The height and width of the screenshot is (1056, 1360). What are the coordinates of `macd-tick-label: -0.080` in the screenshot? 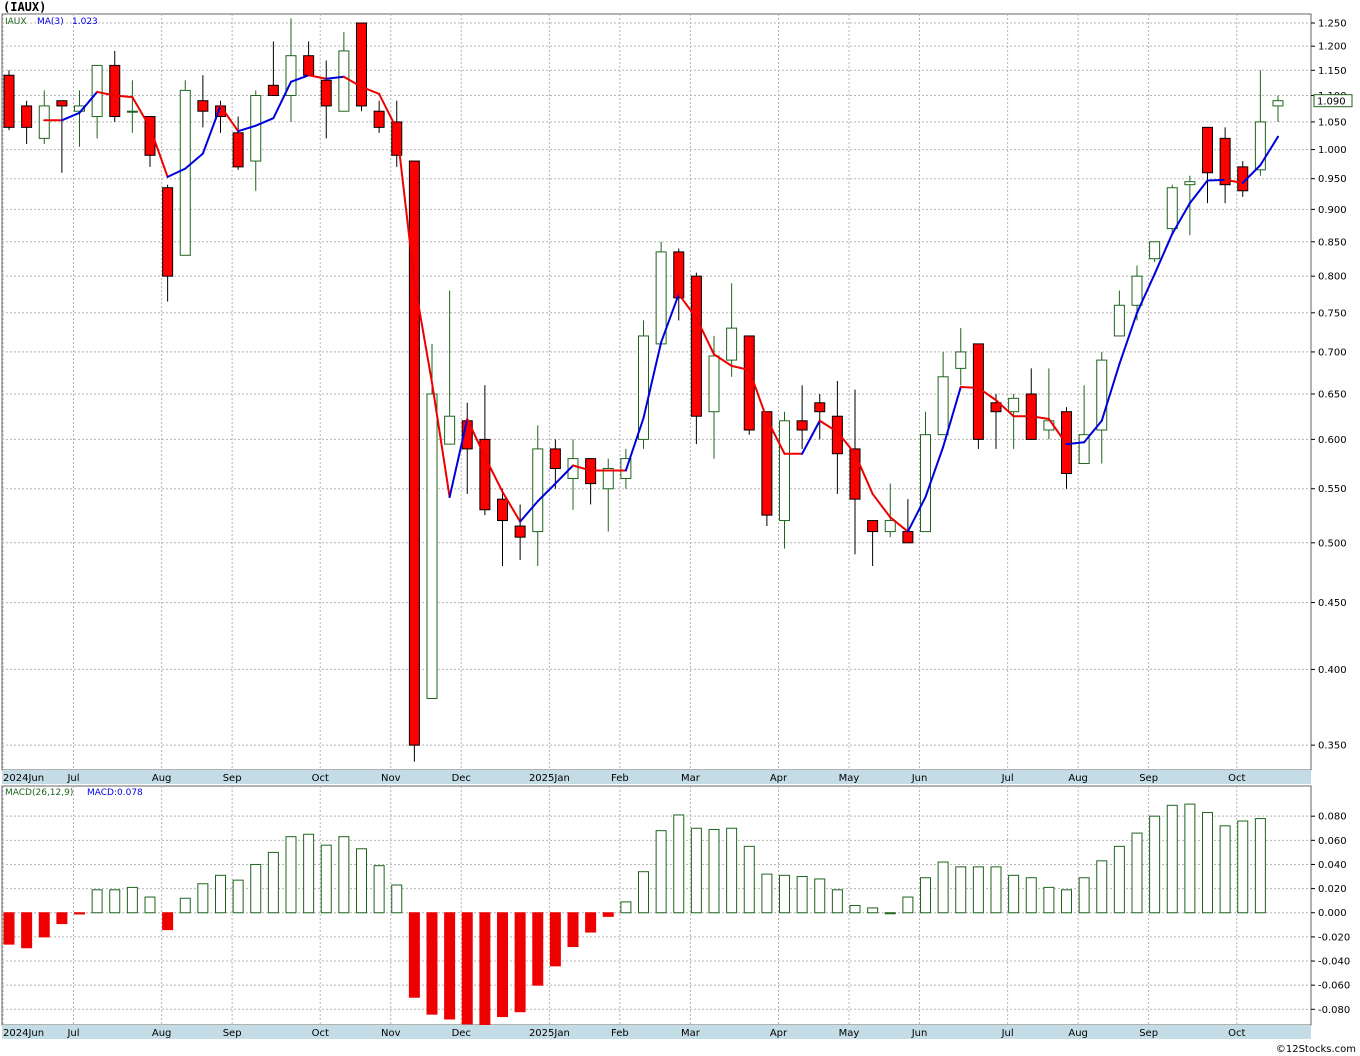 It's located at (1334, 1010).